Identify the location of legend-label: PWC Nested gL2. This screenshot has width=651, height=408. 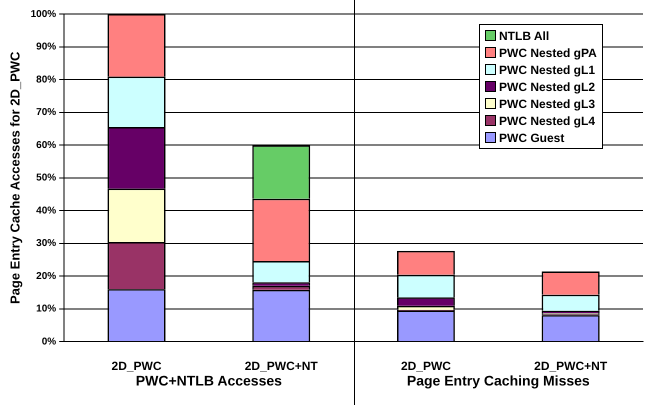
(547, 87).